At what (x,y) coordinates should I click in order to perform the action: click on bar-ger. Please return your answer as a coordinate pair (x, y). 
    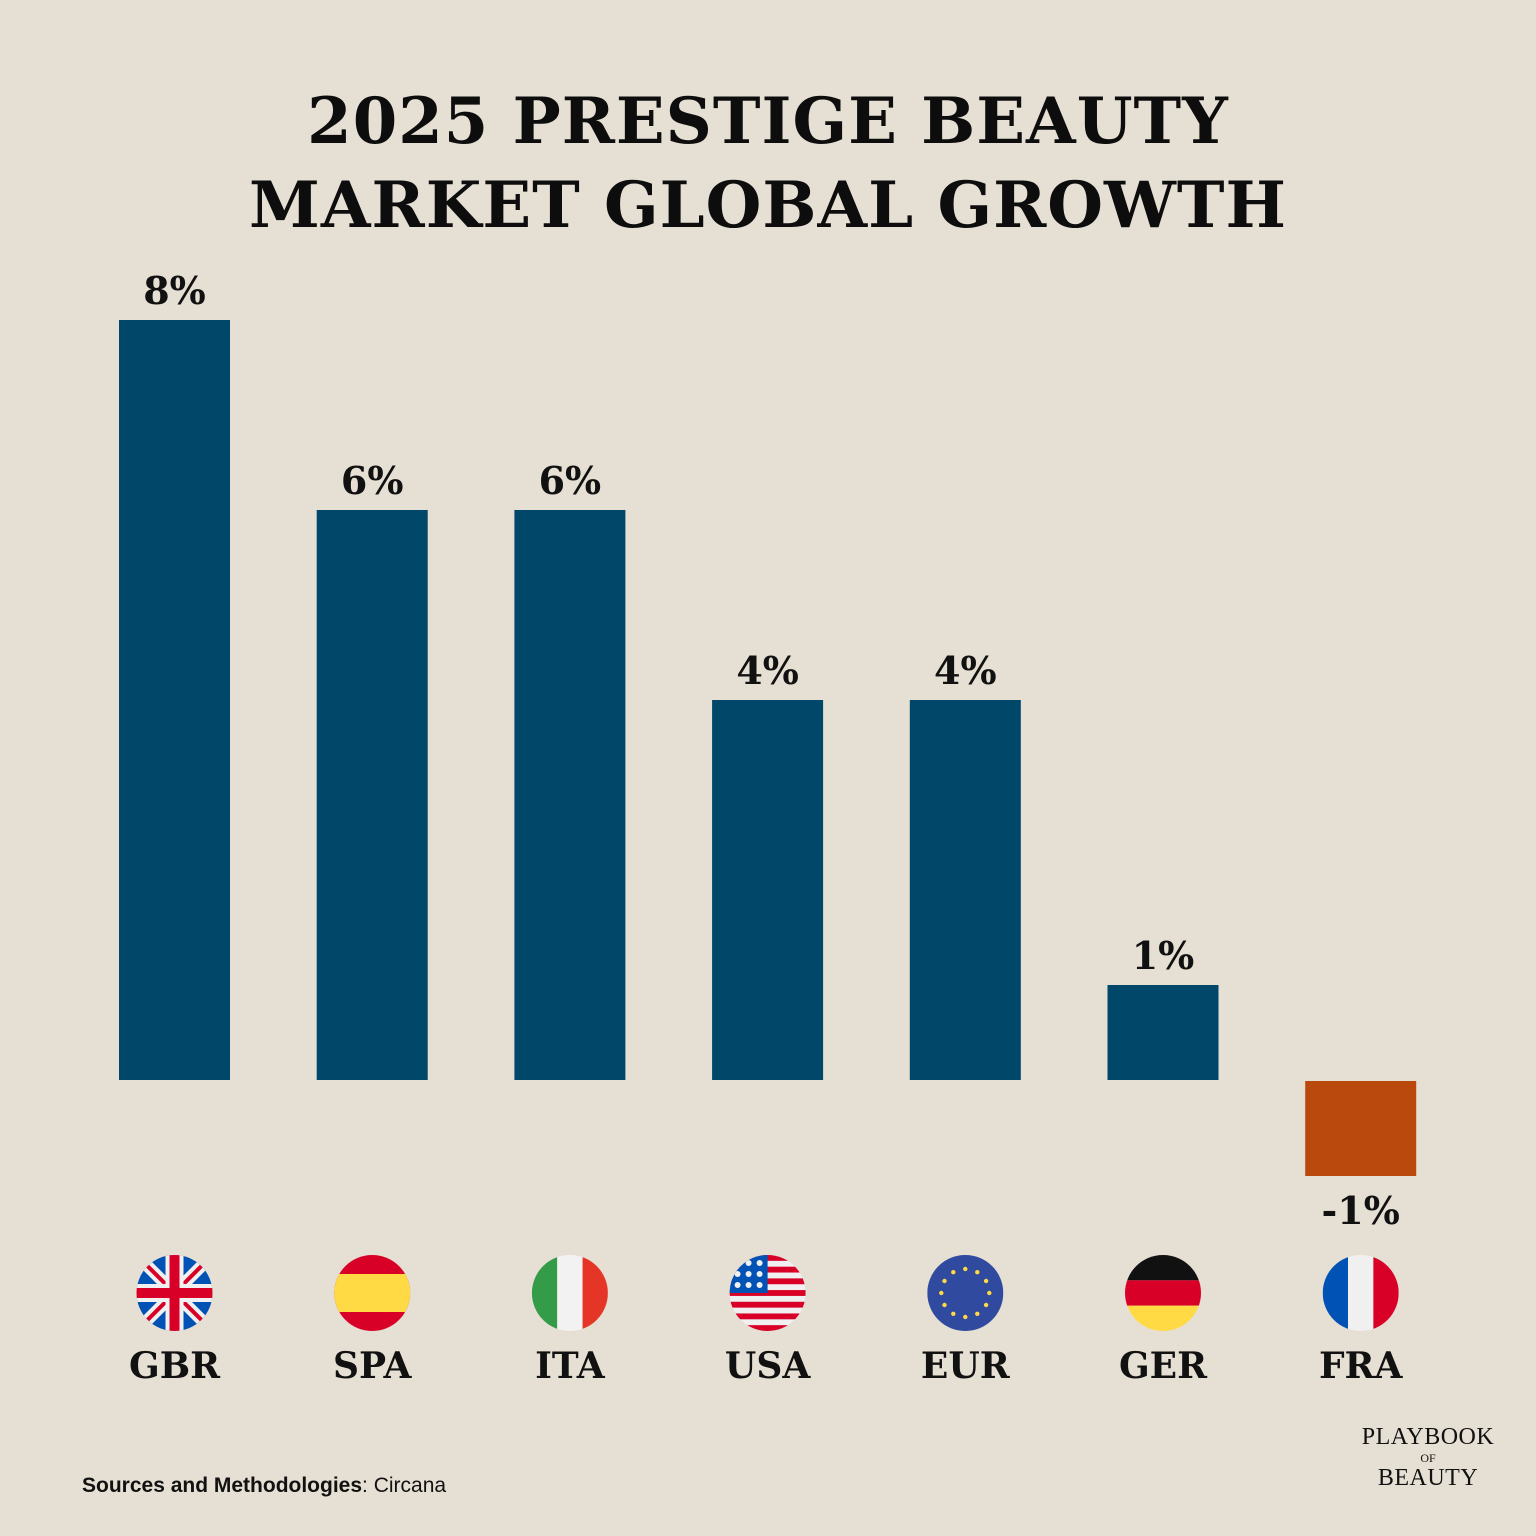
    Looking at the image, I should click on (1163, 1032).